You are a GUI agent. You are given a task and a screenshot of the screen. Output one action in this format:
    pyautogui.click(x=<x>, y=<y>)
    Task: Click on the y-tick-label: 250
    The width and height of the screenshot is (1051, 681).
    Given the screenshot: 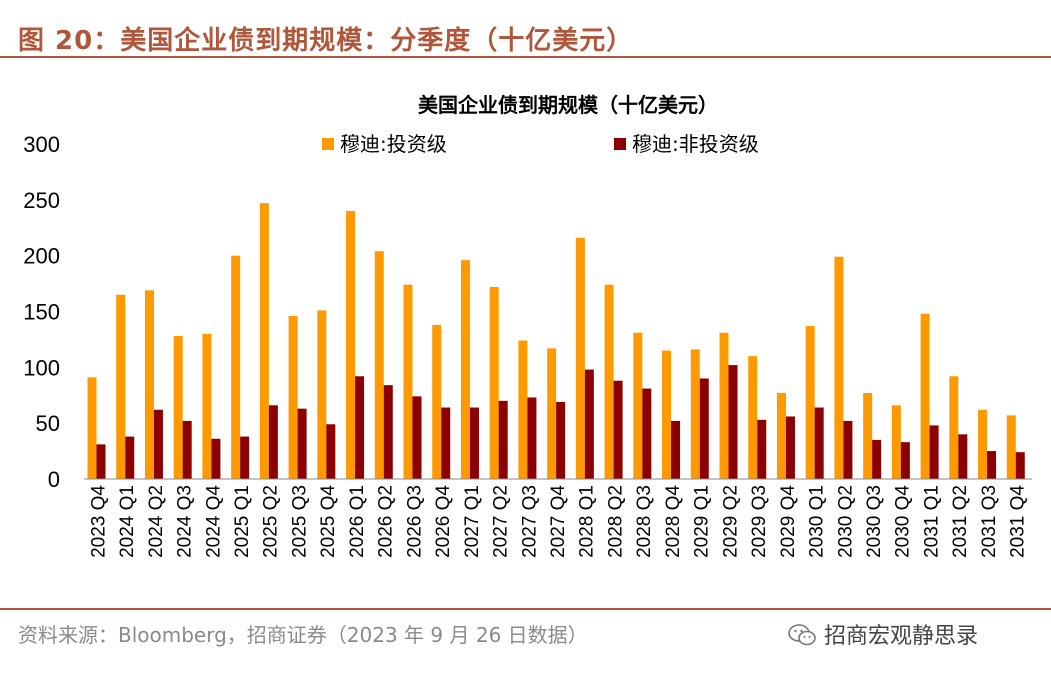 What is the action you would take?
    pyautogui.click(x=41, y=200)
    